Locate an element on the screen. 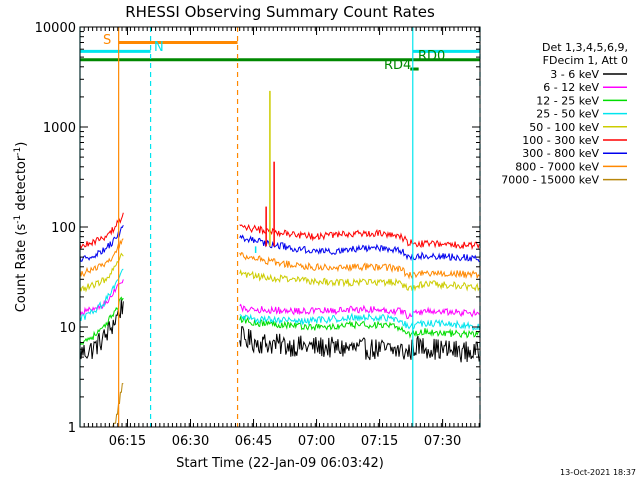 This screenshot has height=480, width=640. footer-date: 13-Oct-2021 18:37 is located at coordinates (598, 472).